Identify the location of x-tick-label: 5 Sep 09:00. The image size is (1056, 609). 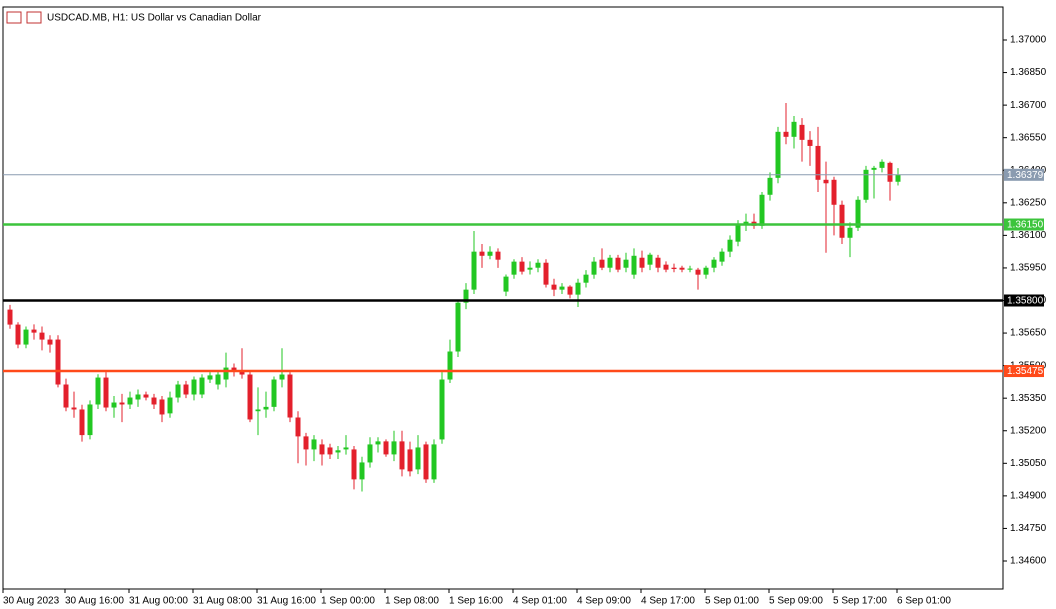
(796, 601).